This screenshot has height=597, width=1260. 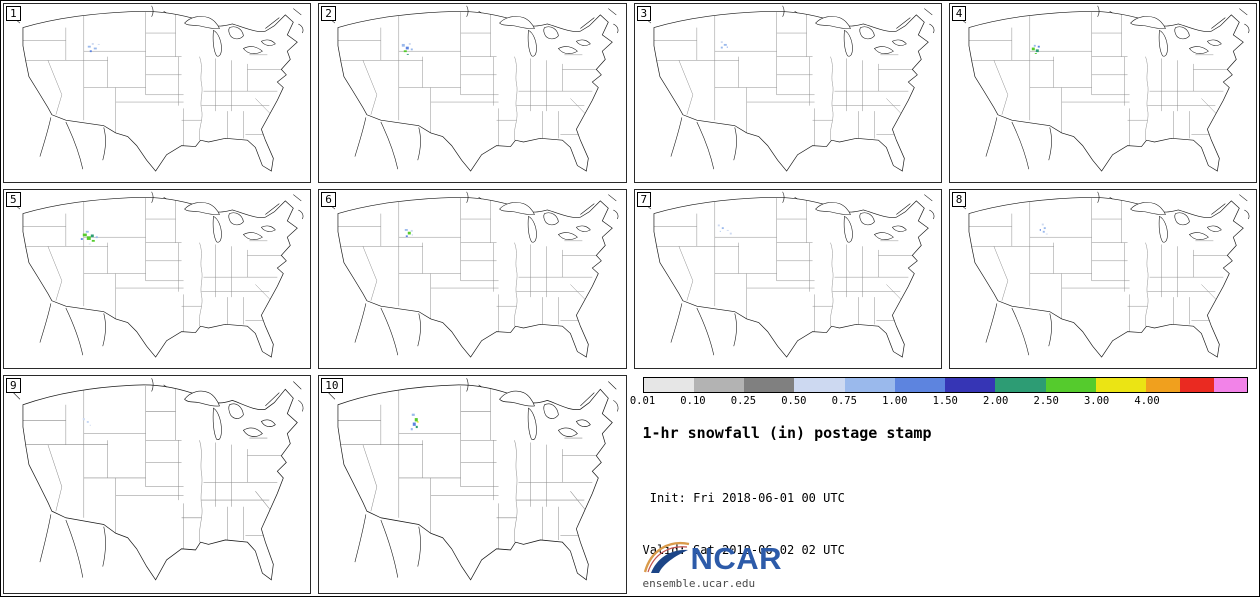 I want to click on member-number-label: 8, so click(x=959, y=199).